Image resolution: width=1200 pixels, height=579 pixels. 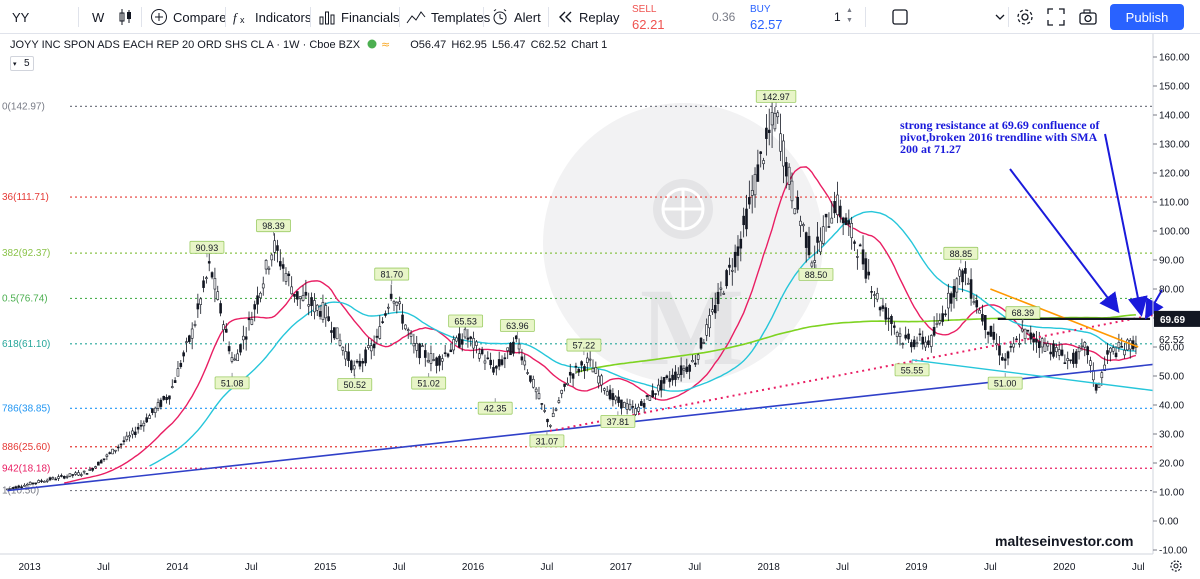 I want to click on price-tick-label: 20.00, so click(x=1171, y=464).